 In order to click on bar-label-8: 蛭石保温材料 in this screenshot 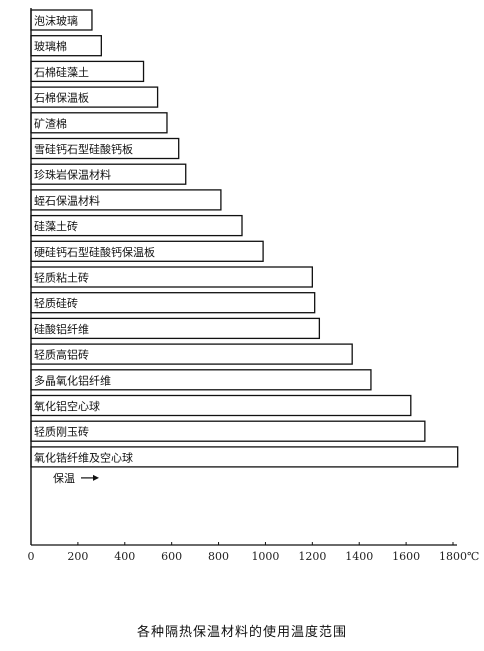, I will do `click(67, 200)`.